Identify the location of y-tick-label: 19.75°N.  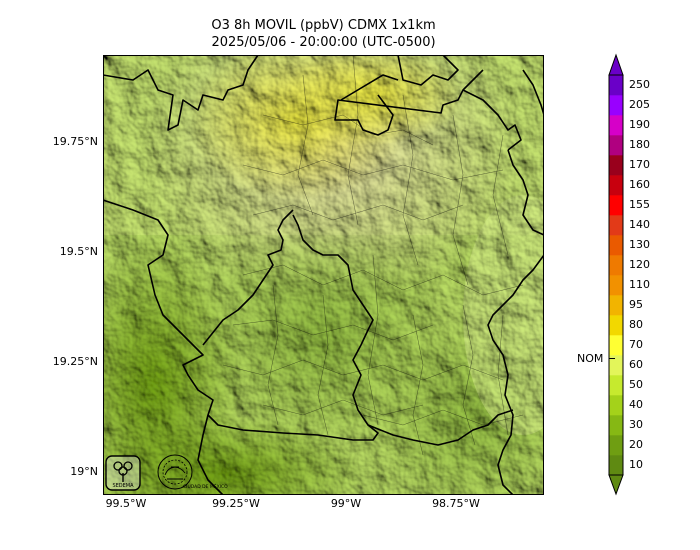
(75, 141).